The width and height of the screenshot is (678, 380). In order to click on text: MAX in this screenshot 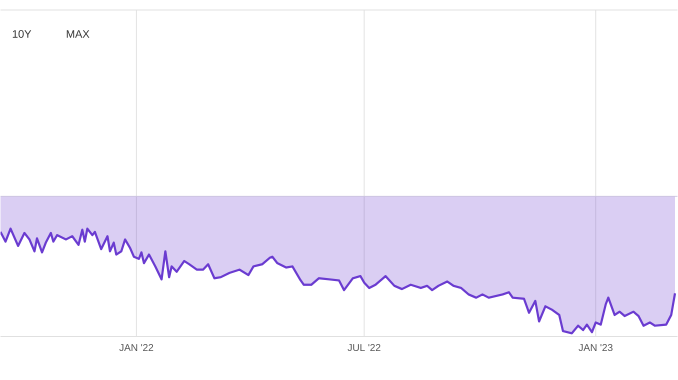, I will do `click(78, 34)`.